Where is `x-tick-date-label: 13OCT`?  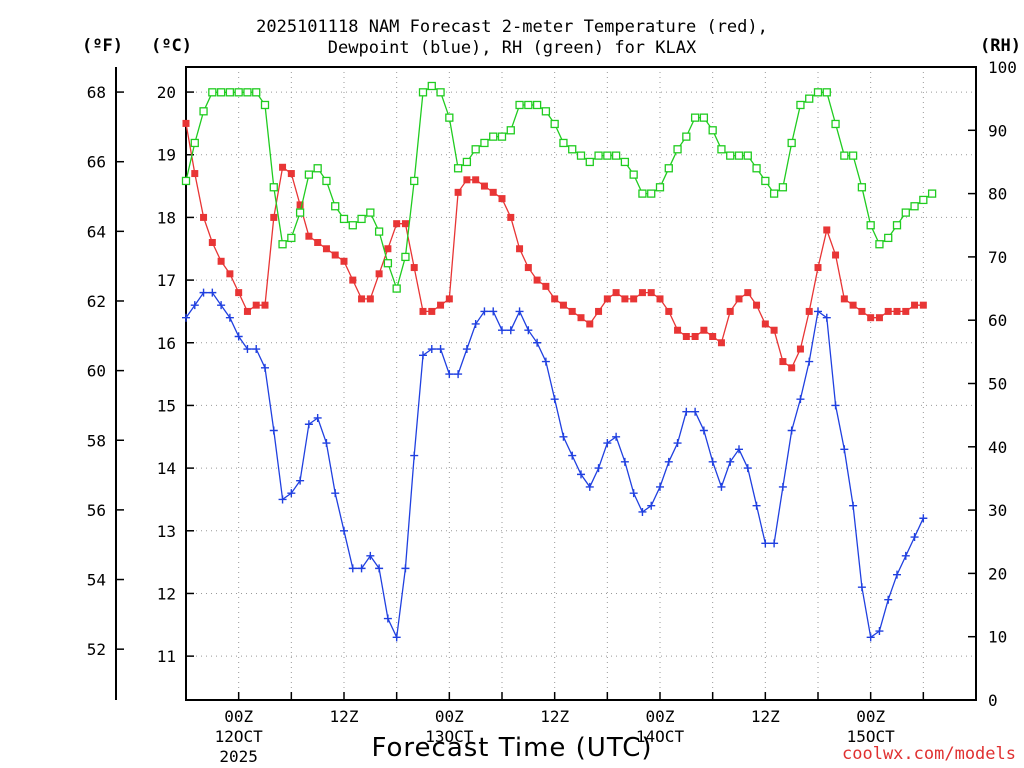
x-tick-date-label: 13OCT is located at coordinates (449, 736).